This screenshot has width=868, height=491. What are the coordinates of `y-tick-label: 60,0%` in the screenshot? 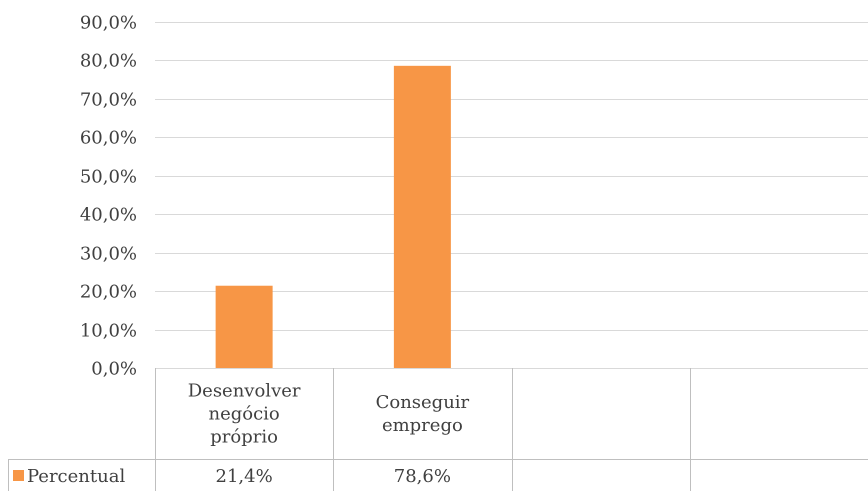 It's located at (108, 138).